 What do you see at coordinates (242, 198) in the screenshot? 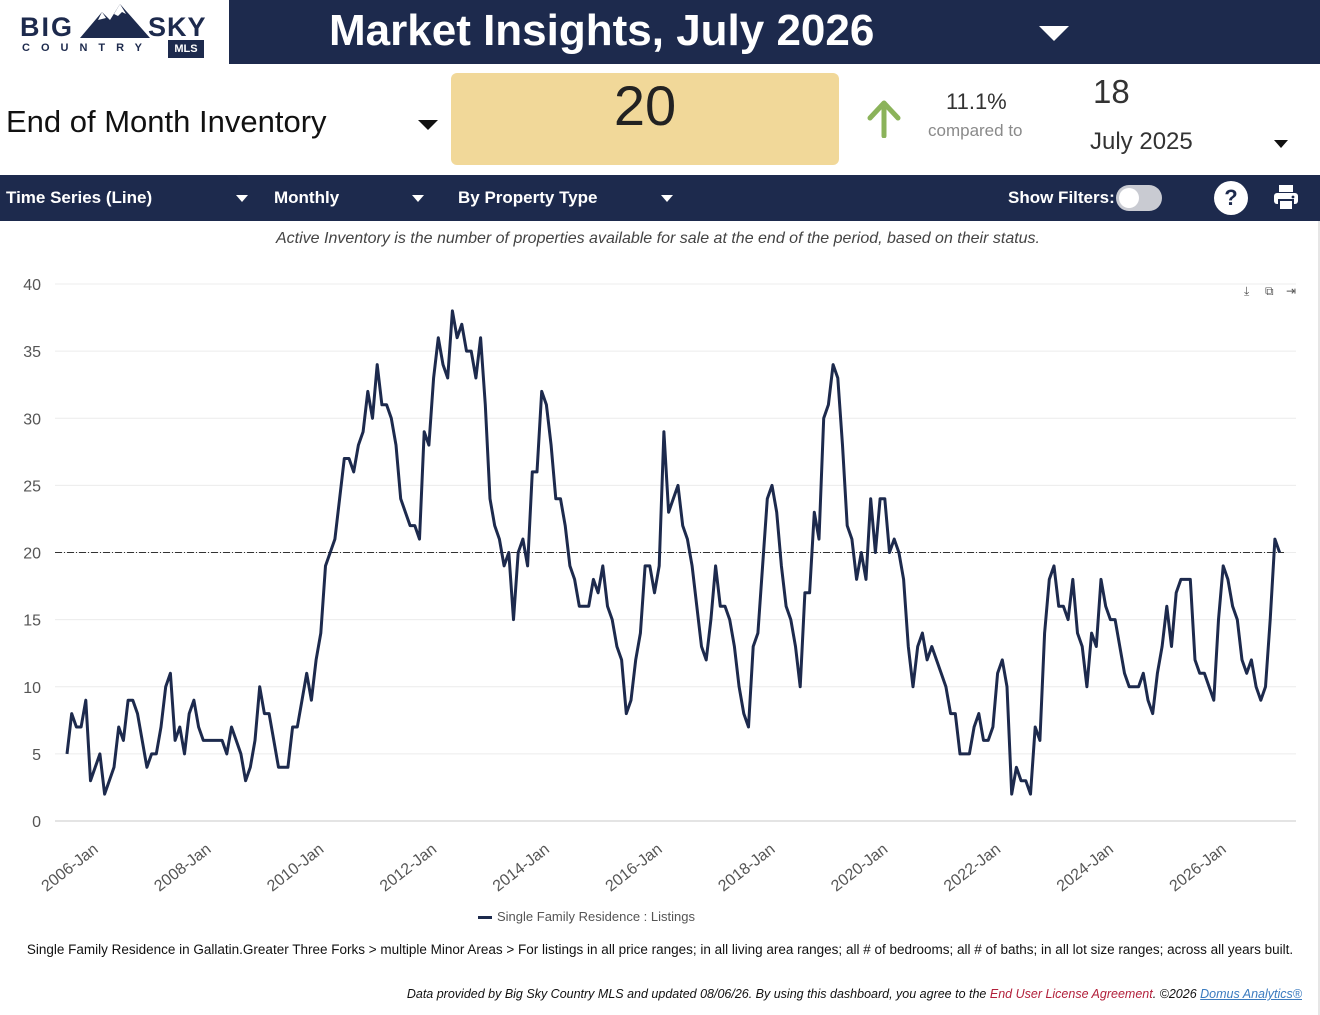
I see `chart-type-caret-icon` at bounding box center [242, 198].